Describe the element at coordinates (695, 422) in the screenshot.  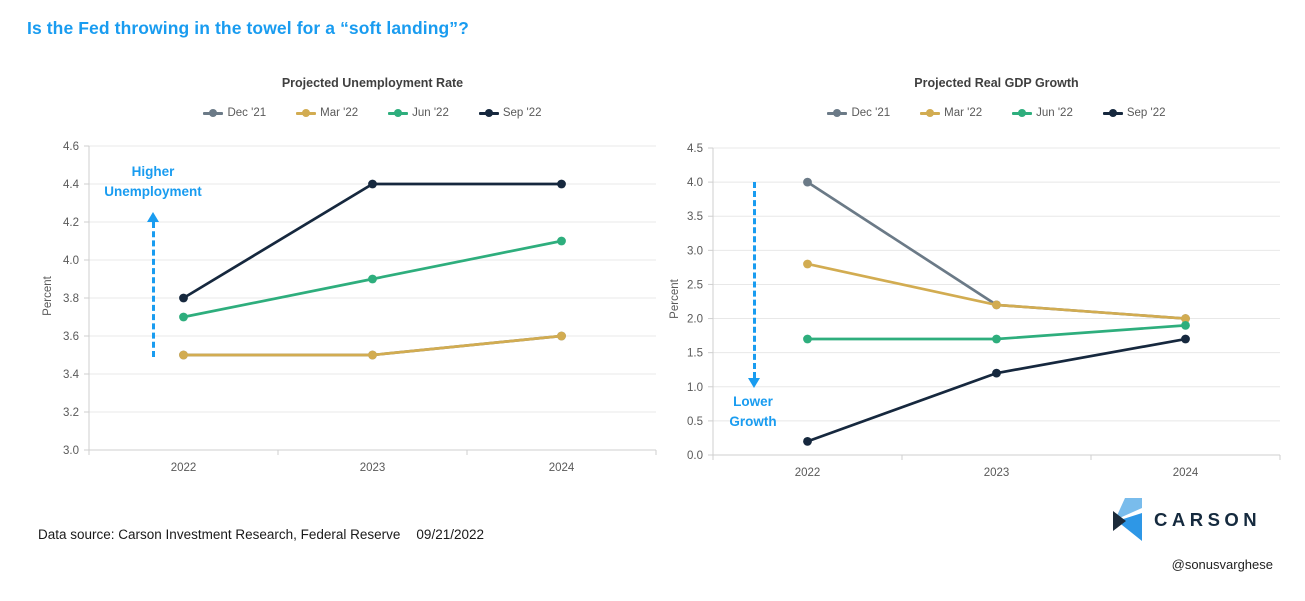
I see `y-tick-label: 0.5` at that location.